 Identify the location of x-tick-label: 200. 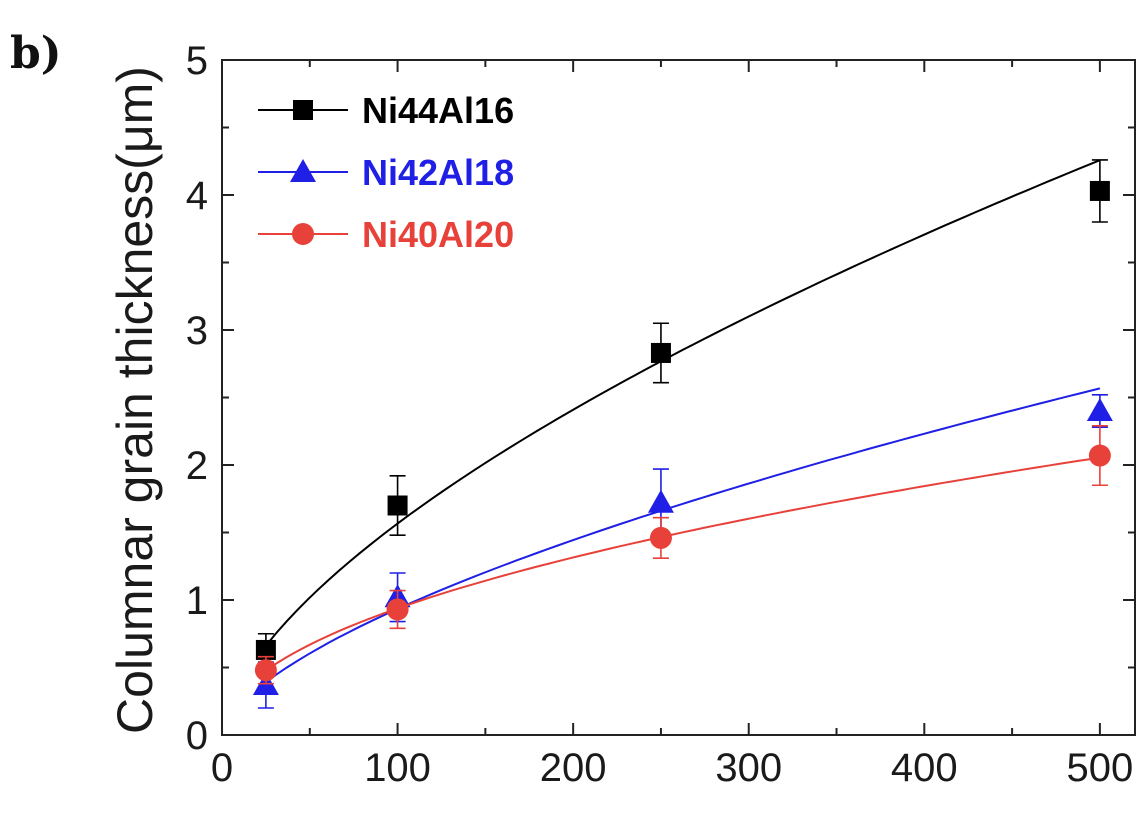
(573, 768).